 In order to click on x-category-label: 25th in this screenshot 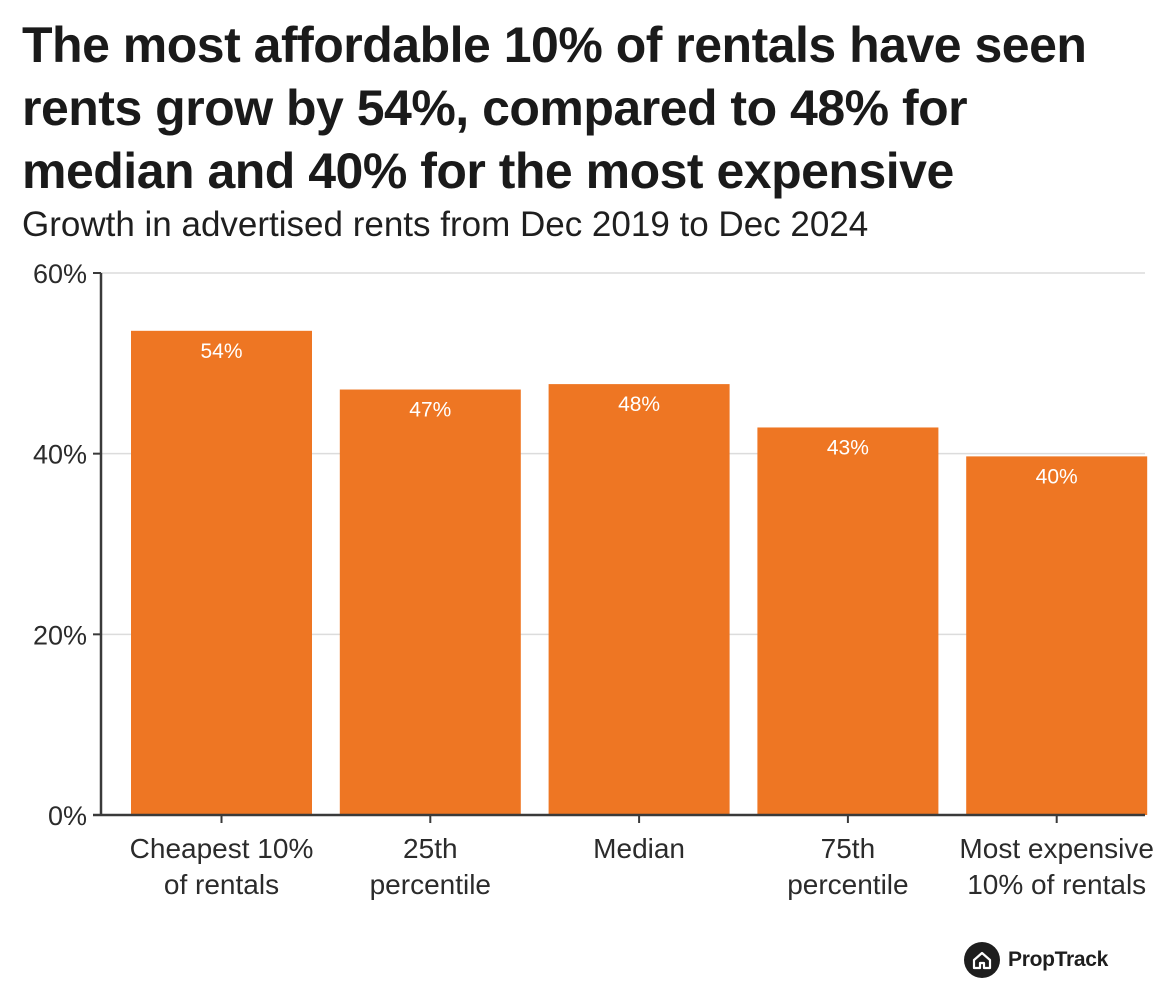, I will do `click(430, 848)`.